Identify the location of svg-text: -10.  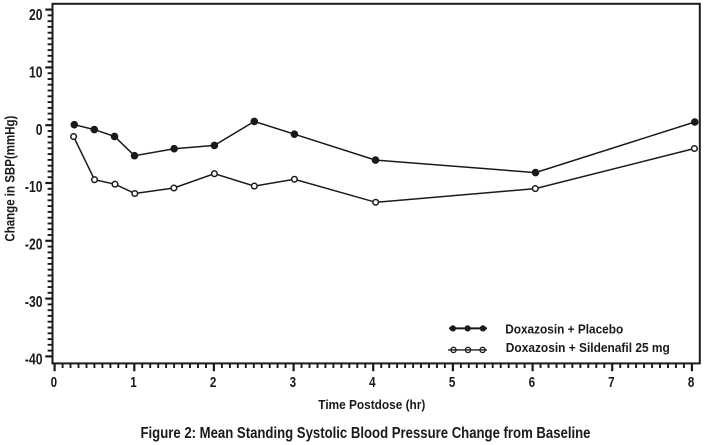
(34, 187).